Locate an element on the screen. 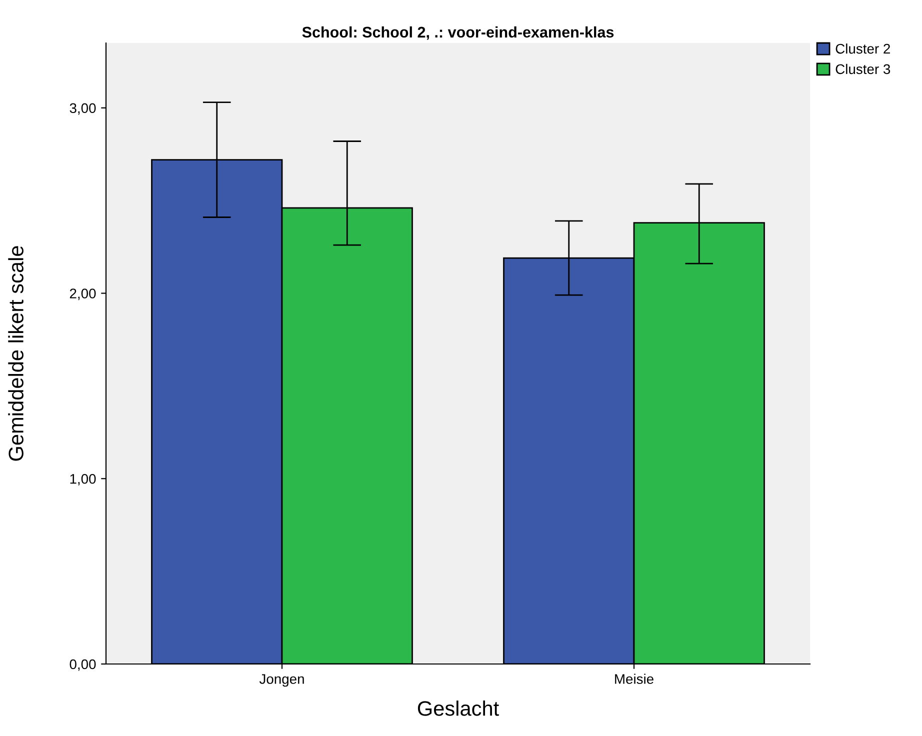  x-axis-title: Geslacht is located at coordinates (458, 708).